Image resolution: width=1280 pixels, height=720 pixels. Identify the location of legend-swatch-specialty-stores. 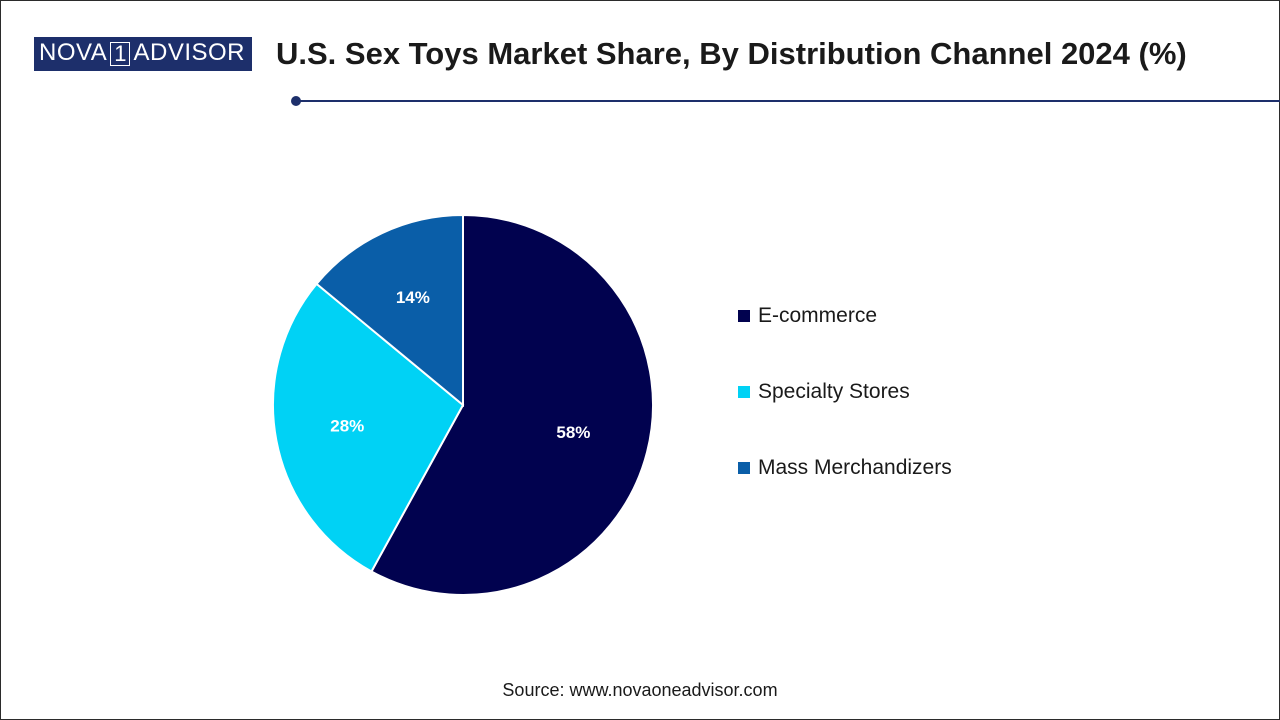
(744, 392).